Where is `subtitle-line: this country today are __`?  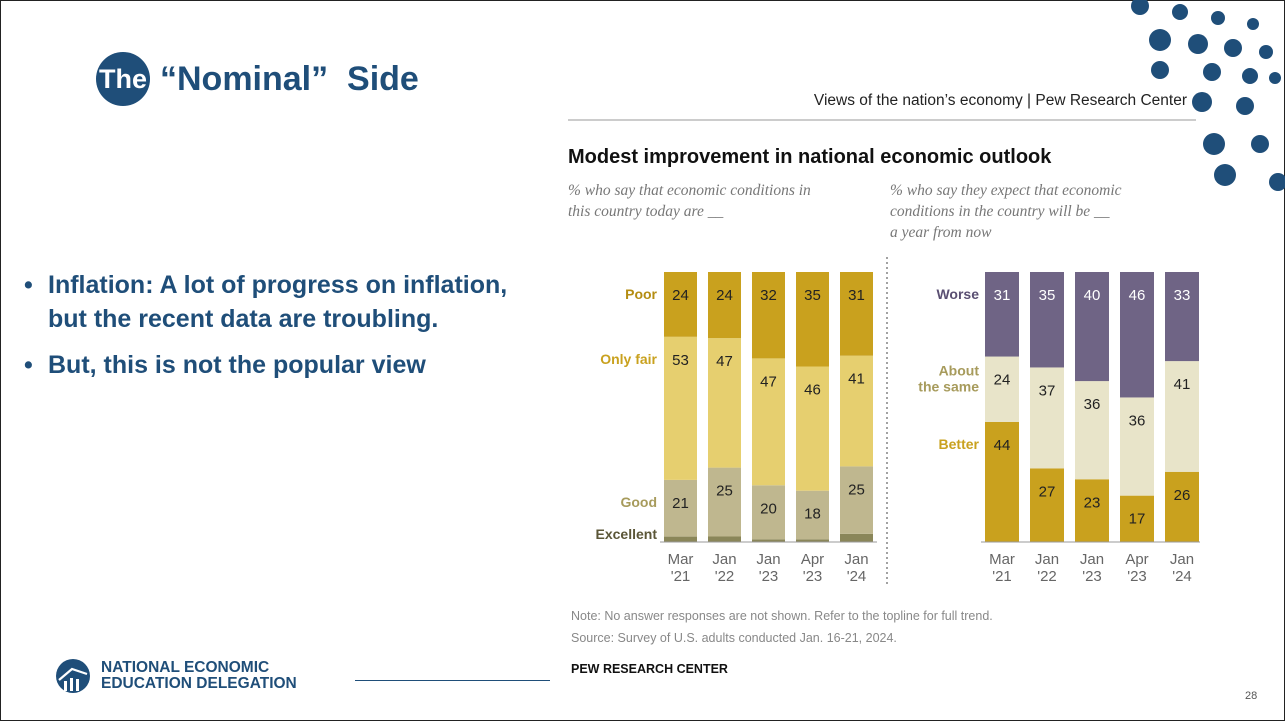
subtitle-line: this country today are __ is located at coordinates (646, 211).